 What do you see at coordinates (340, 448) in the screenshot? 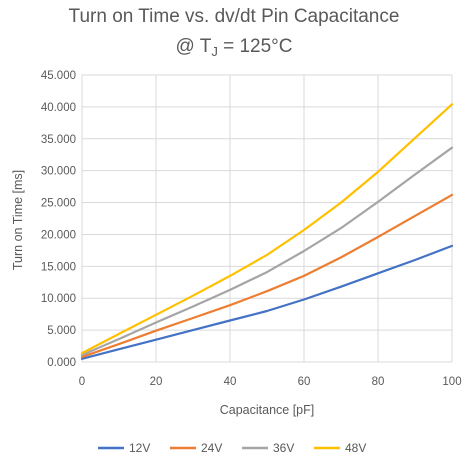
I see `legend-item: 48V` at bounding box center [340, 448].